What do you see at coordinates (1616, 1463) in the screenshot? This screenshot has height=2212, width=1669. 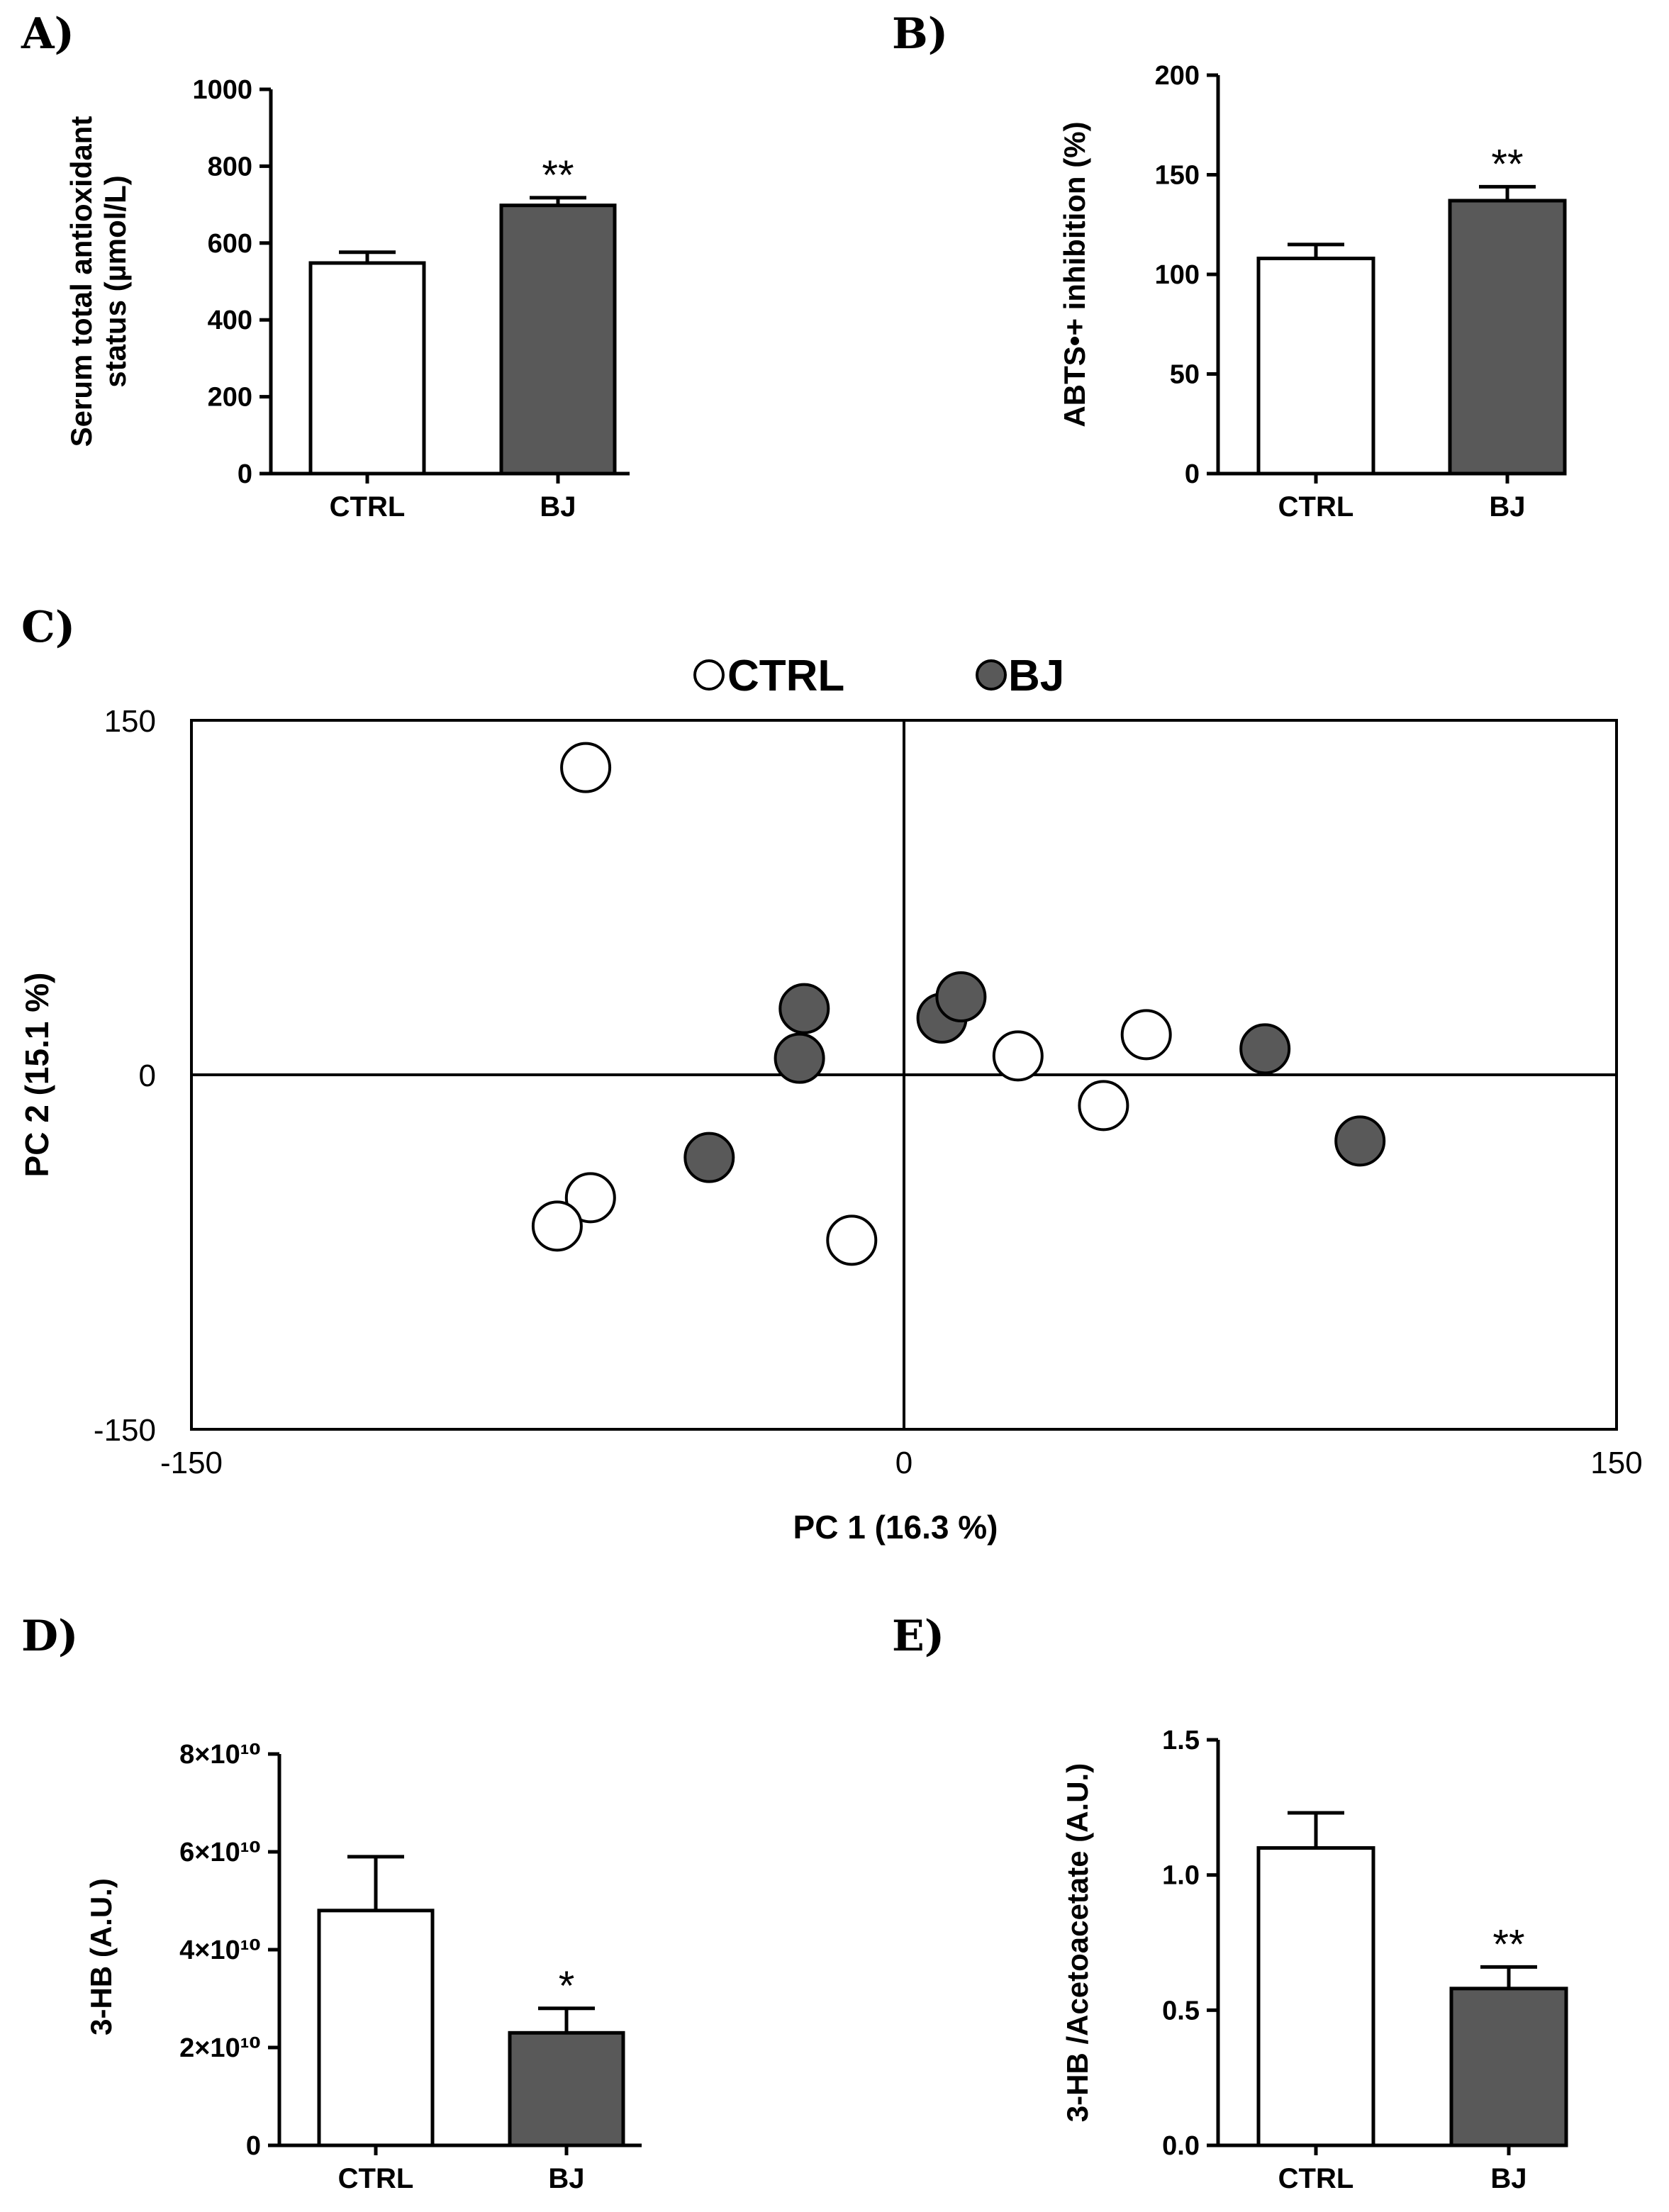 I see `x-tick-label: 150` at bounding box center [1616, 1463].